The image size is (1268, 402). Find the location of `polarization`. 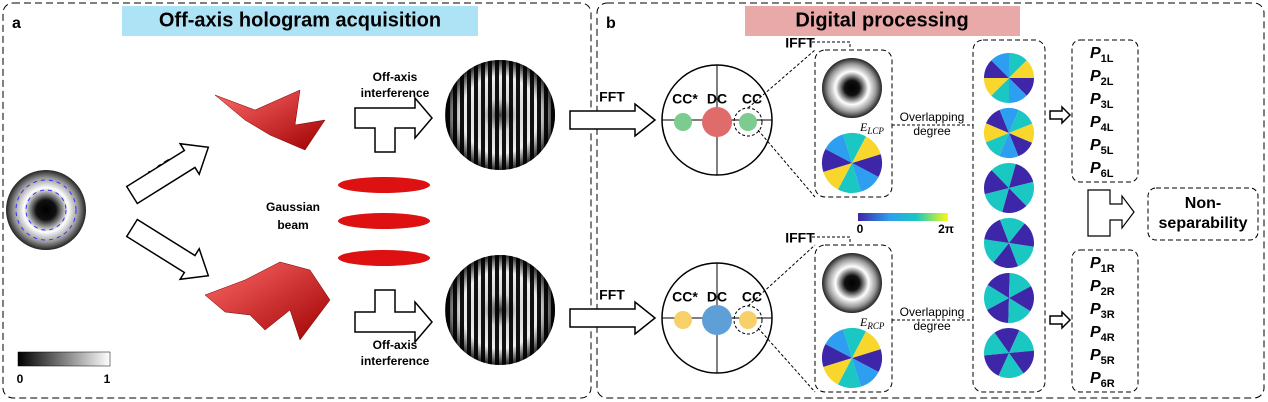

polarization is located at coordinates (46, 210).